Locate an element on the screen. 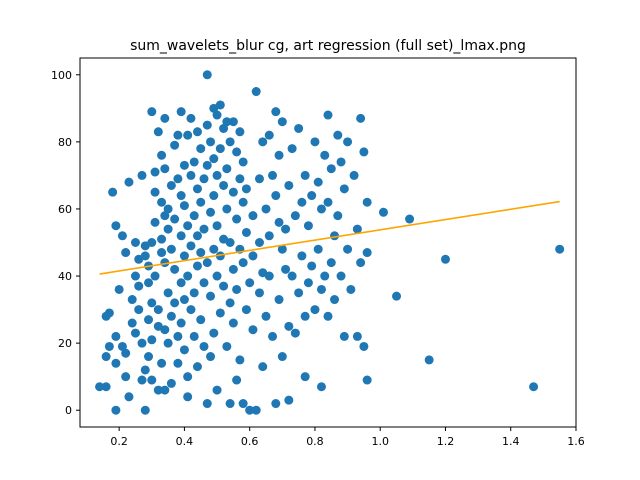 This screenshot has width=640, height=480. y-tick-label-0: 0 is located at coordinates (68, 410).